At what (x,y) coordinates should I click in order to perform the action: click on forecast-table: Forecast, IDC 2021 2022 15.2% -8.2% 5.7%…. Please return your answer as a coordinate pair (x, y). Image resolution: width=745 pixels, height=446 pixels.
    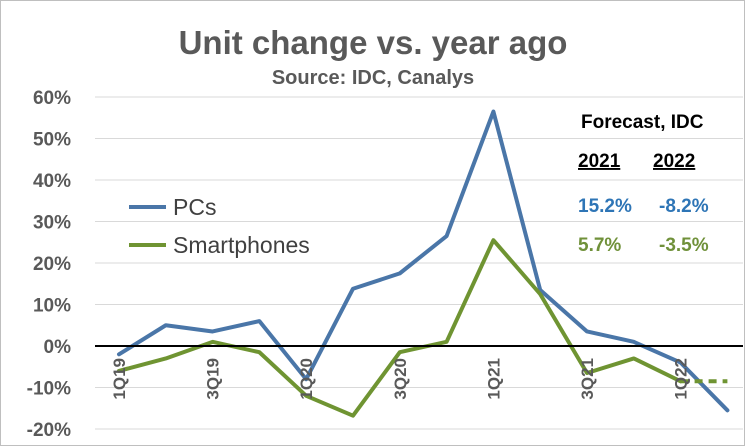
    Looking at the image, I should click on (643, 184).